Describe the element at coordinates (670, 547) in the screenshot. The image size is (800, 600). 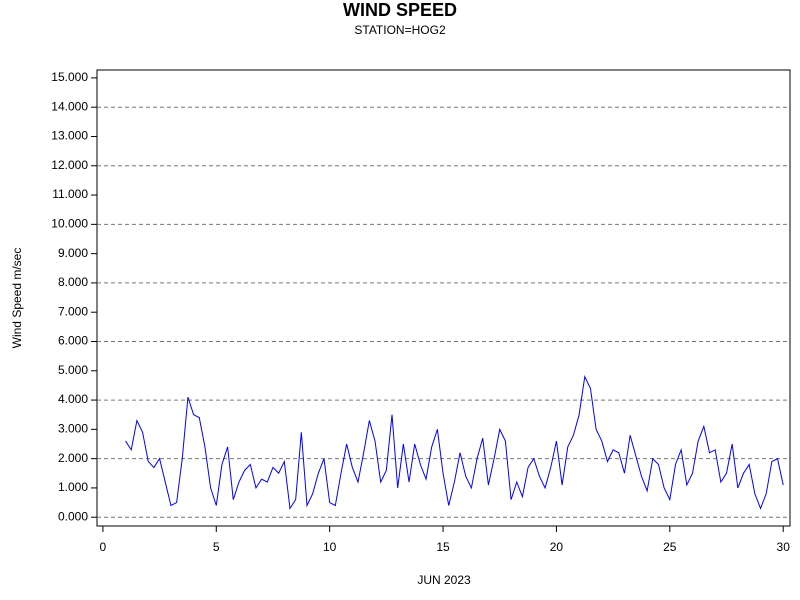
I see `x-tick-label: 25` at that location.